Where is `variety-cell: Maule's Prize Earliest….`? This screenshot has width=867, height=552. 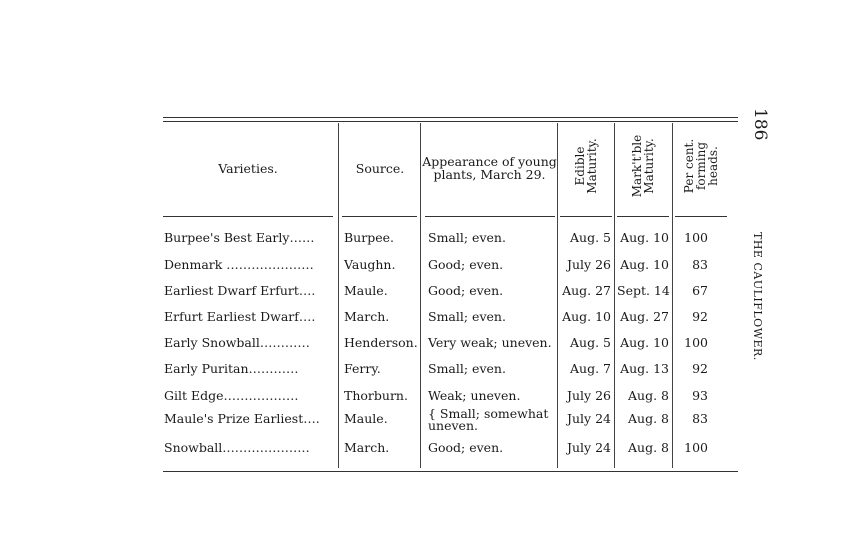 variety-cell: Maule's Prize Earliest…. is located at coordinates (242, 418).